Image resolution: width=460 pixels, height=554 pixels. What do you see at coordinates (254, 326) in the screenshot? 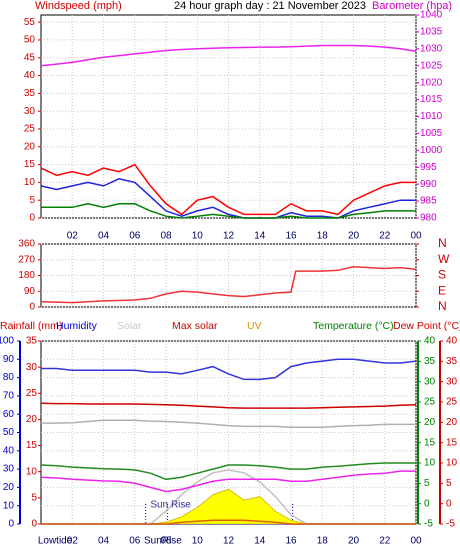
I see `legend-label: UV` at bounding box center [254, 326].